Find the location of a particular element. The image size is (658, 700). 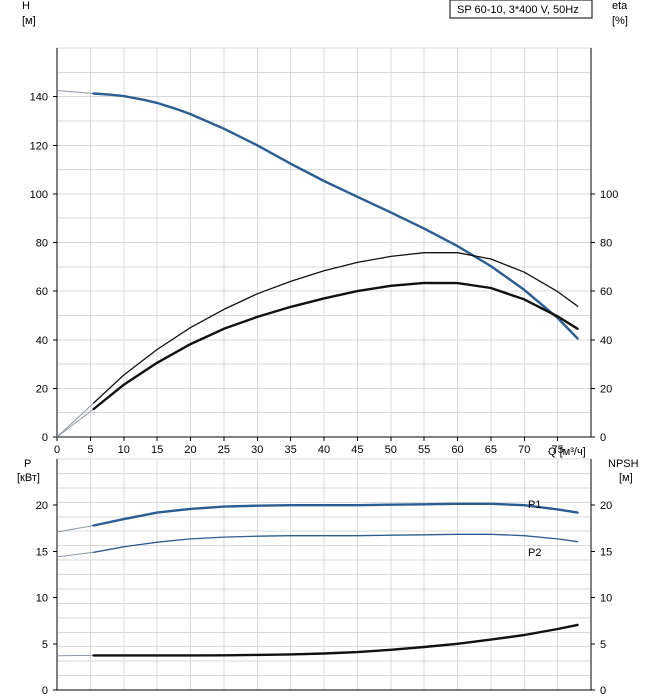

bottom-right-tick-label: 15 is located at coordinates (606, 552).